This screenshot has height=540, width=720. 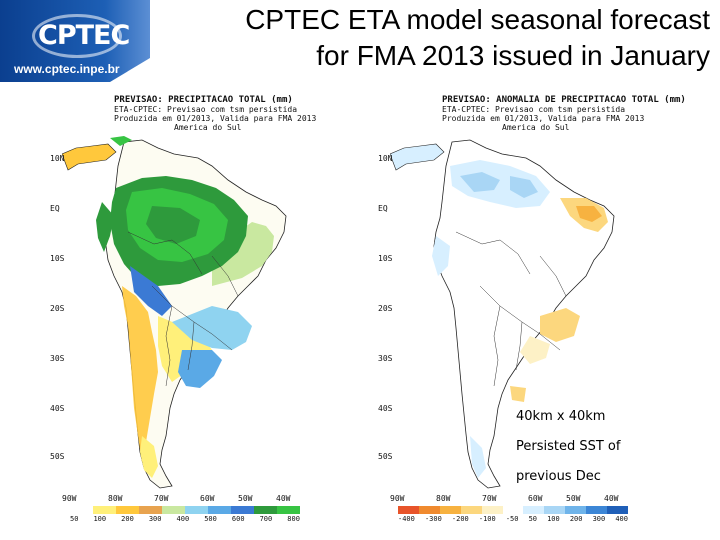 What do you see at coordinates (558, 476) in the screenshot?
I see `note-month: previous Dec` at bounding box center [558, 476].